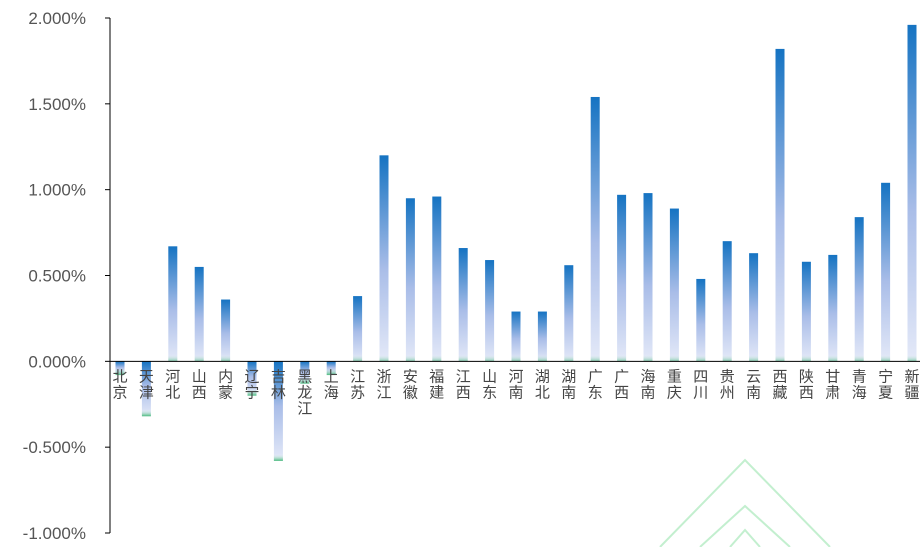  What do you see at coordinates (745, 502) in the screenshot?
I see `watermark-logo` at bounding box center [745, 502].